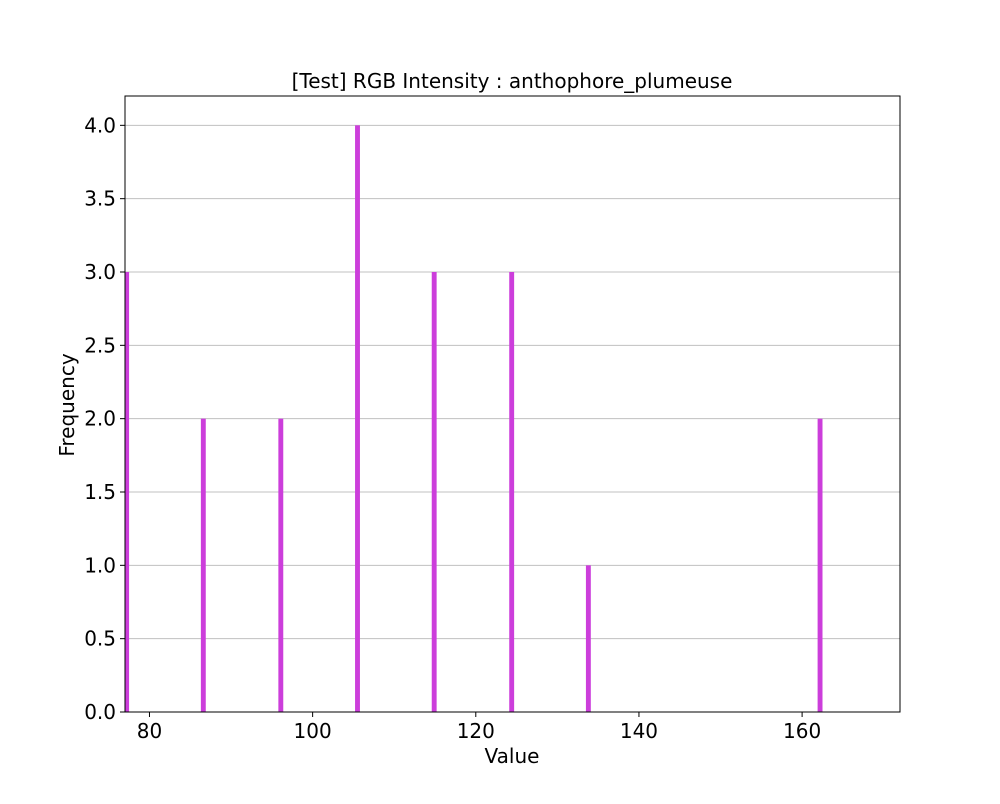 The height and width of the screenshot is (804, 1000). I want to click on y-tick-label-8: 4.0, so click(100, 125).